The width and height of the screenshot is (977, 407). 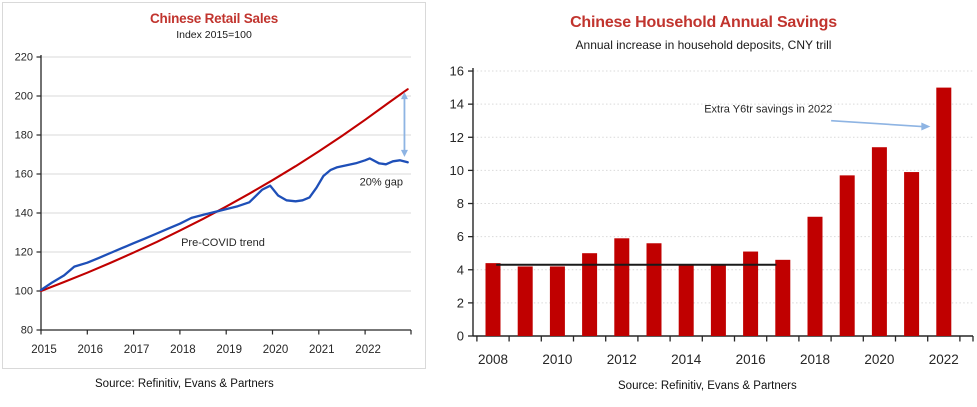 I want to click on y-tick-label: 10, so click(x=457, y=170).